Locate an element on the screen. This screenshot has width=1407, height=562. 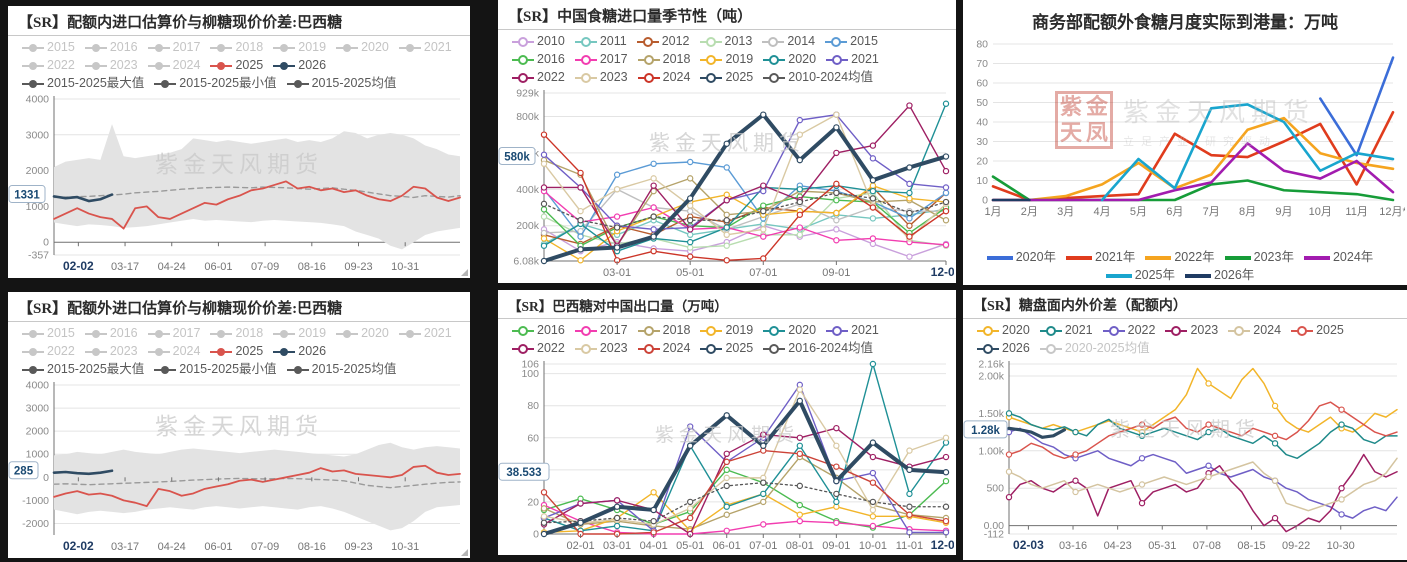
legend-item-2020年: 2020年 is located at coordinates (1021, 257).